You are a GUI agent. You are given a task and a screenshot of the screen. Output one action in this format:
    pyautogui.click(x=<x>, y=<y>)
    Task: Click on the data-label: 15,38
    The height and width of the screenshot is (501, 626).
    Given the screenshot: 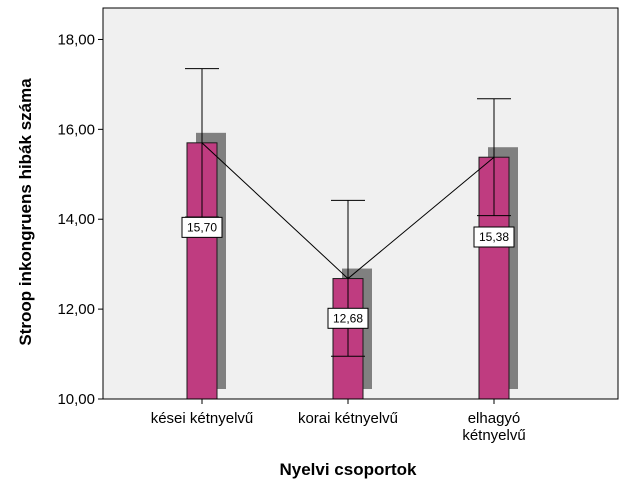 What is the action you would take?
    pyautogui.click(x=494, y=237)
    